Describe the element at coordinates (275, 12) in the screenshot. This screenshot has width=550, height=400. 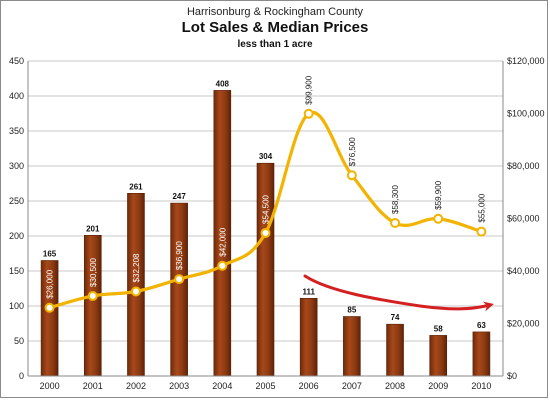
I see `chart-super-title: Harrisonburg & Rockingham County` at that location.